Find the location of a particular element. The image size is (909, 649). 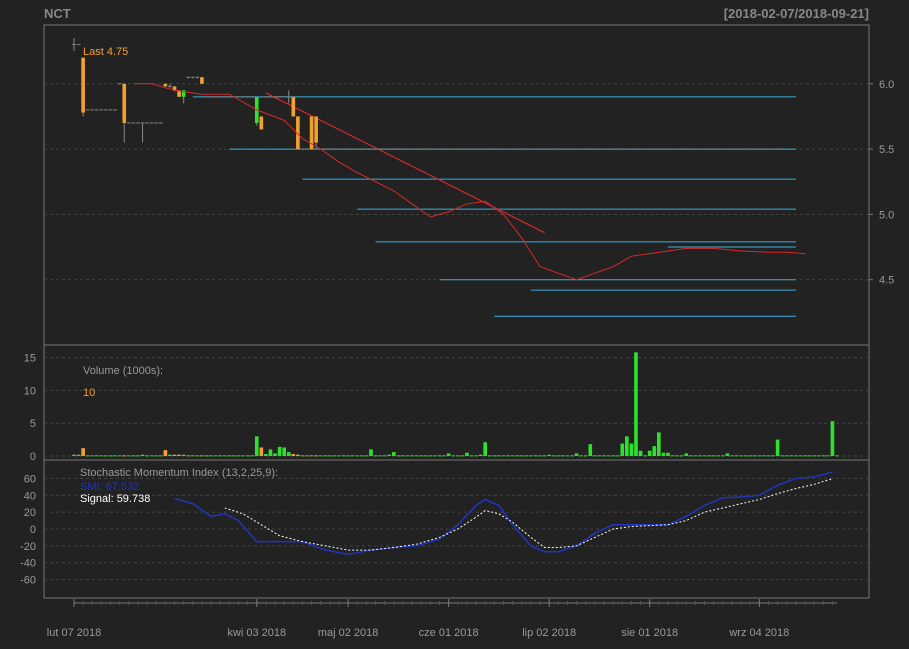

x-tick-label: lut 07 2018 is located at coordinates (74, 633).